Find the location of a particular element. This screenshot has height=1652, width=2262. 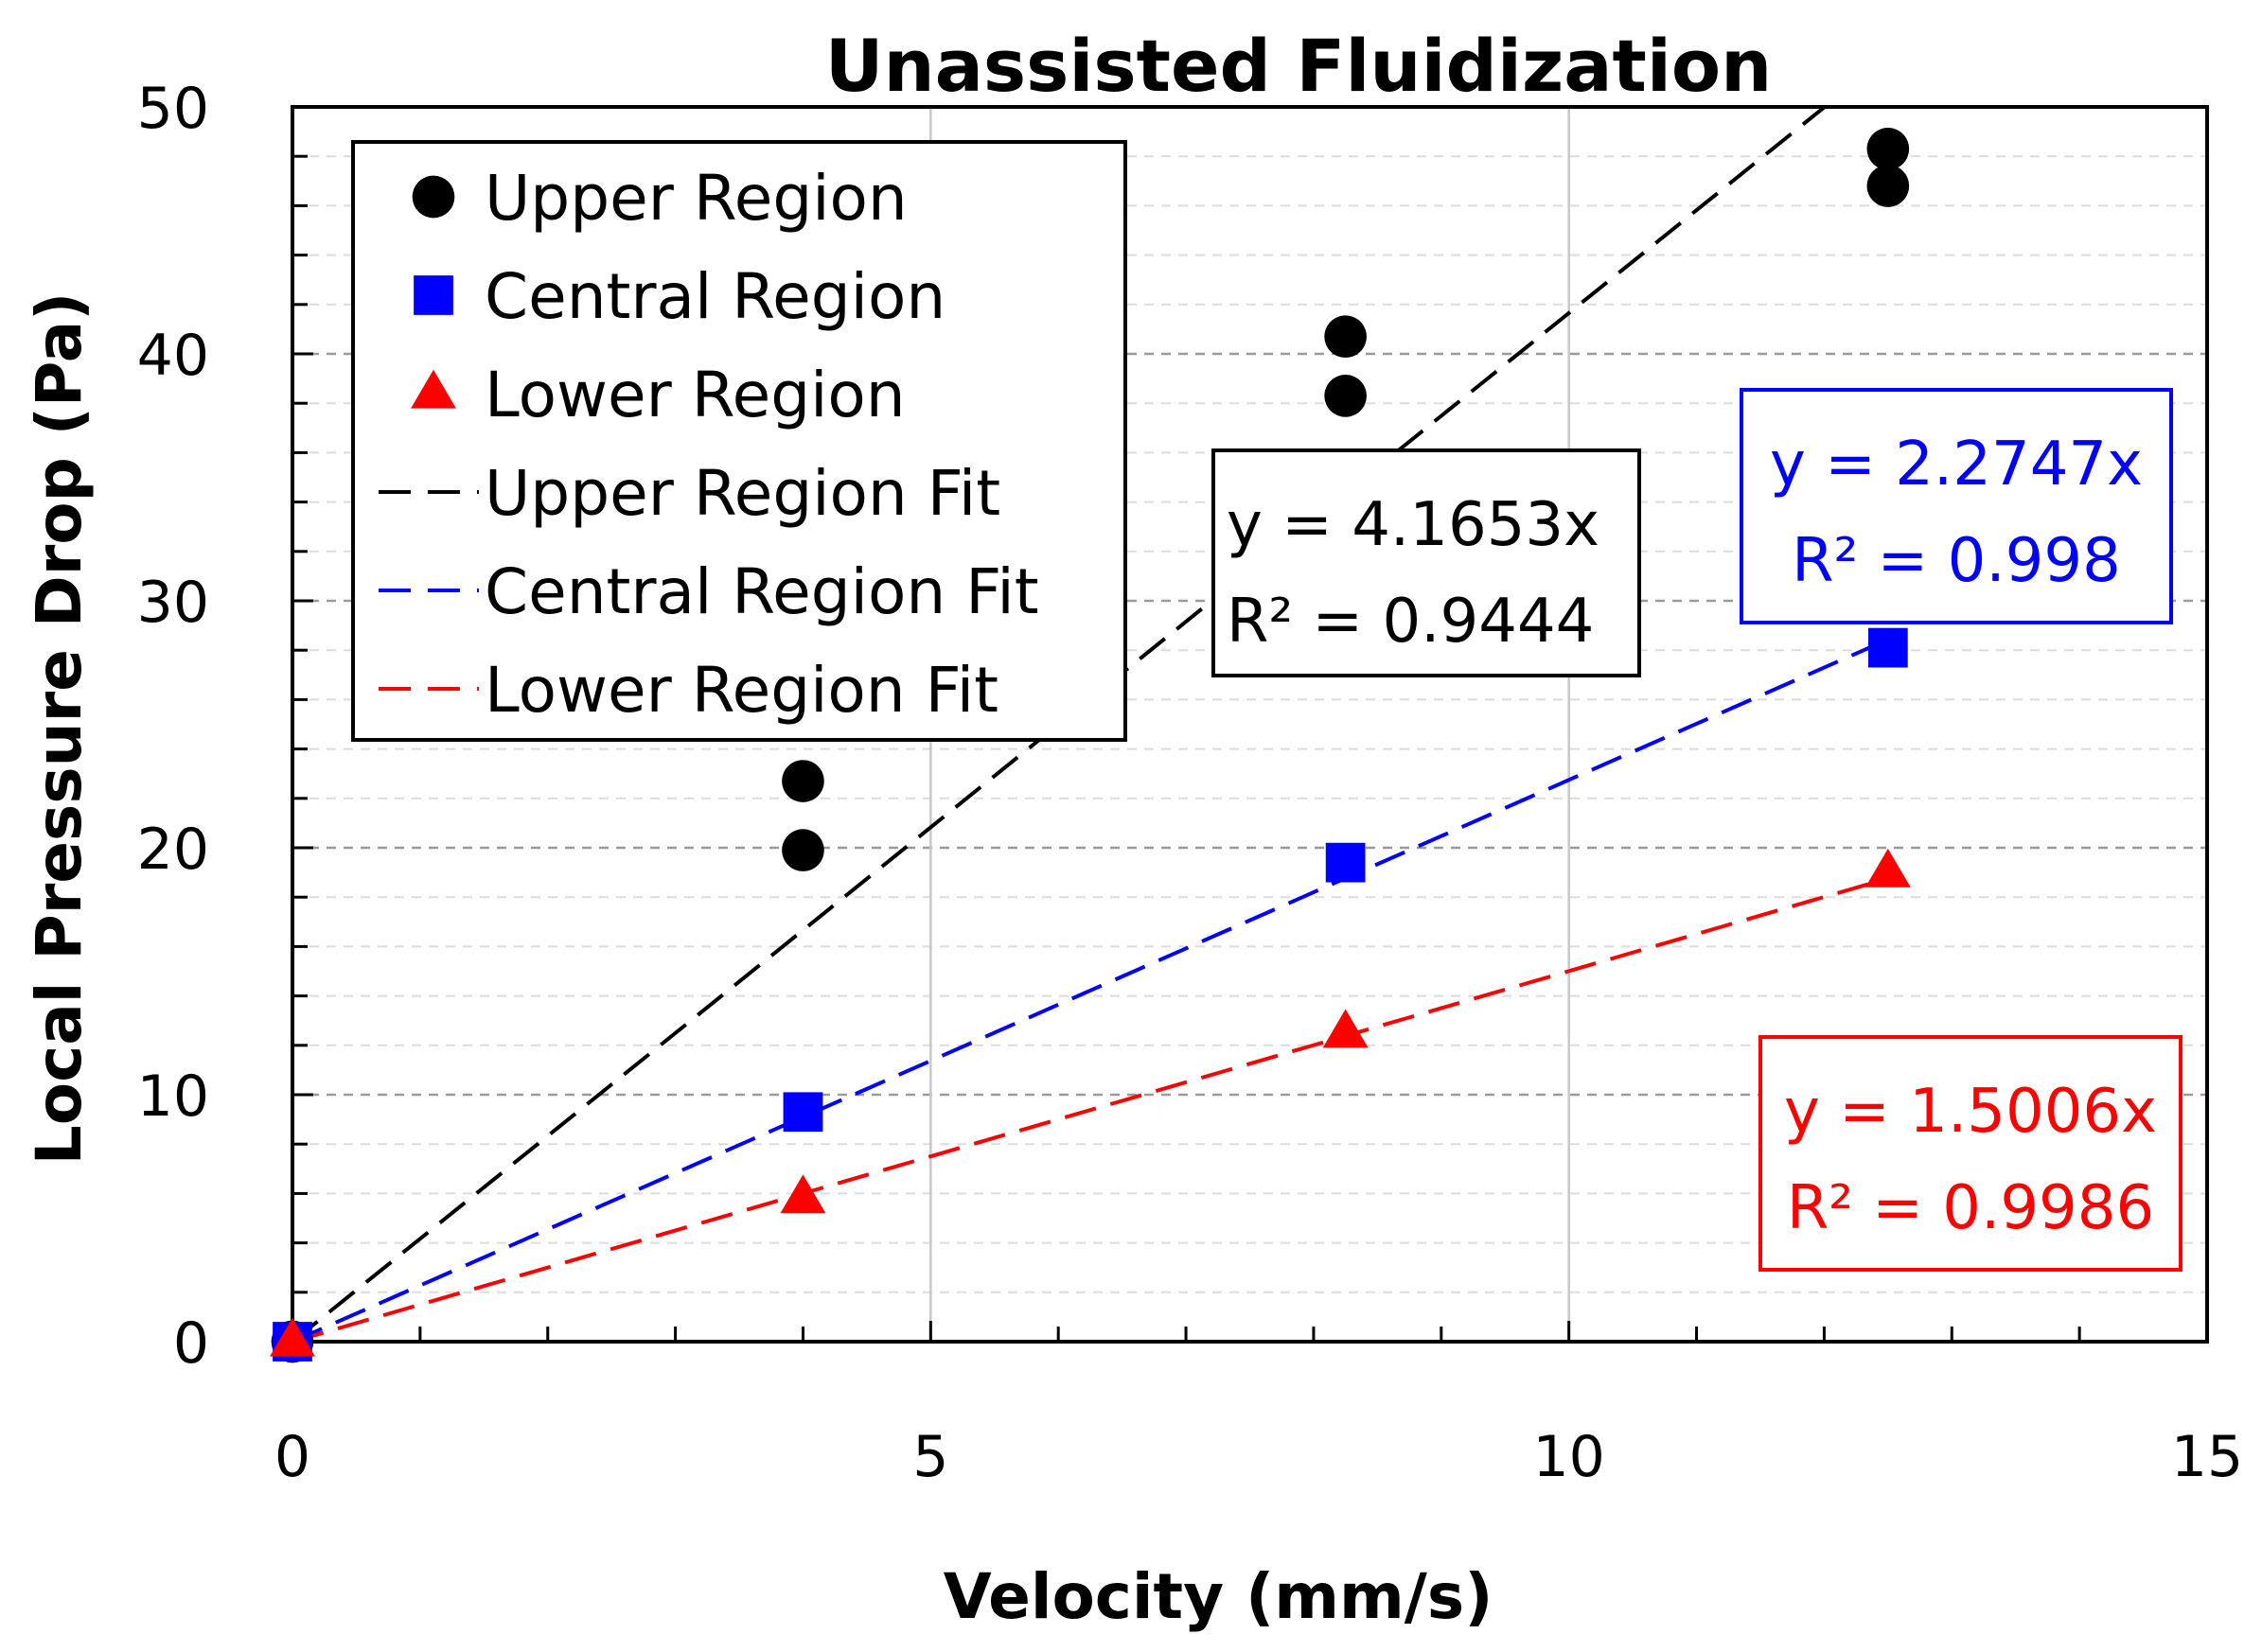

x-tick-label: 5 is located at coordinates (930, 1457).